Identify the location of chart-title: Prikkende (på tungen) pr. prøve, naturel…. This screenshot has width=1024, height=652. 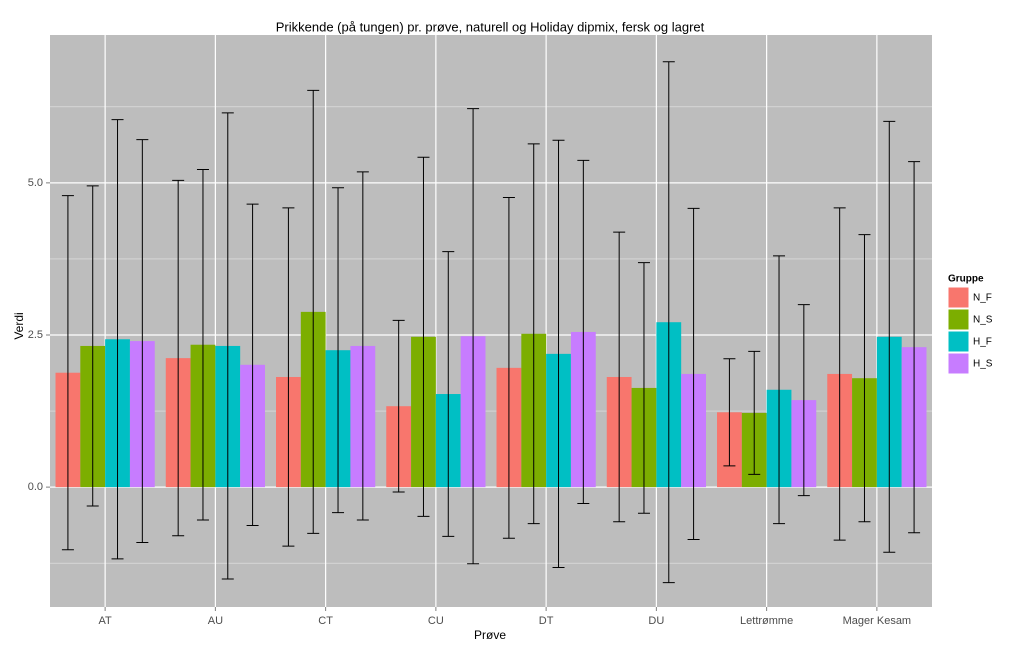
(490, 26).